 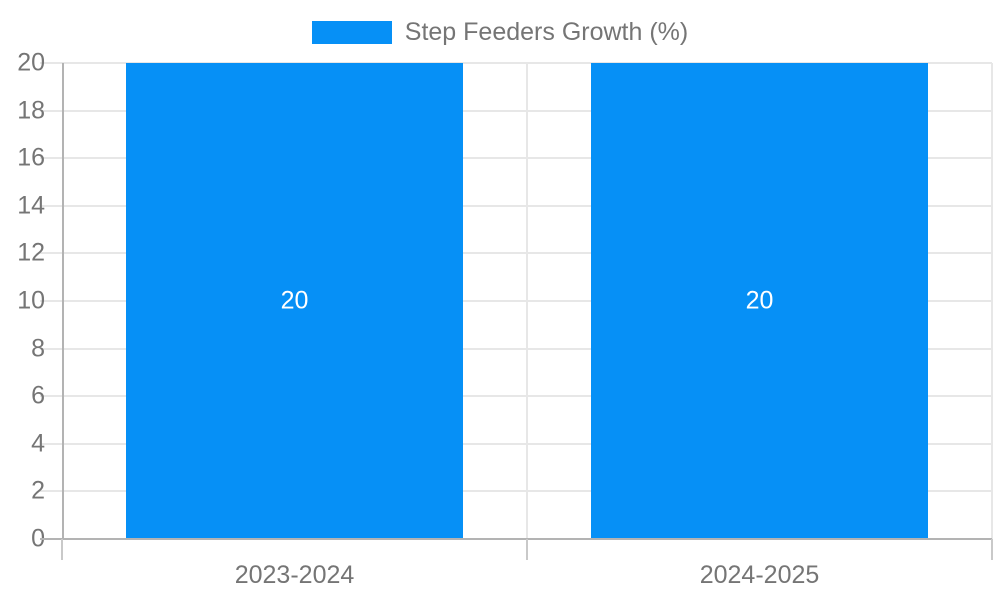 I want to click on y-tick-label: 6, so click(x=38, y=395).